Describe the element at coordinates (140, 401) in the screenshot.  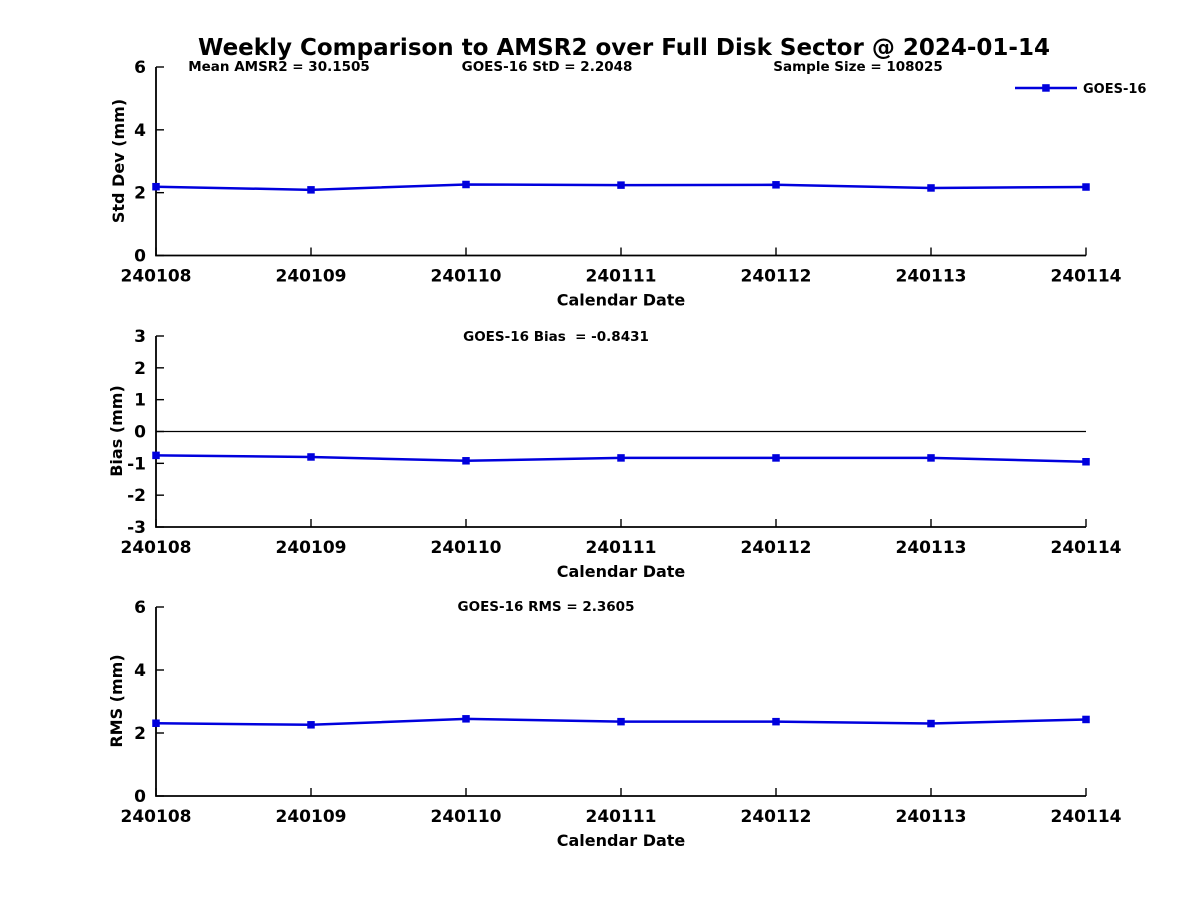
I see `y-tick-label: 1` at that location.